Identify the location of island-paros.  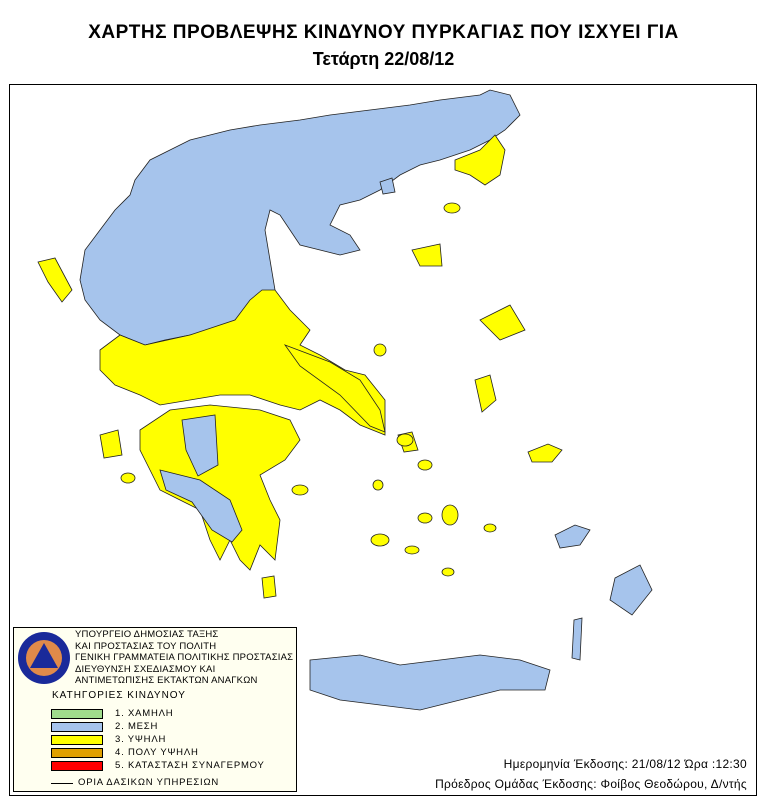
(425, 518).